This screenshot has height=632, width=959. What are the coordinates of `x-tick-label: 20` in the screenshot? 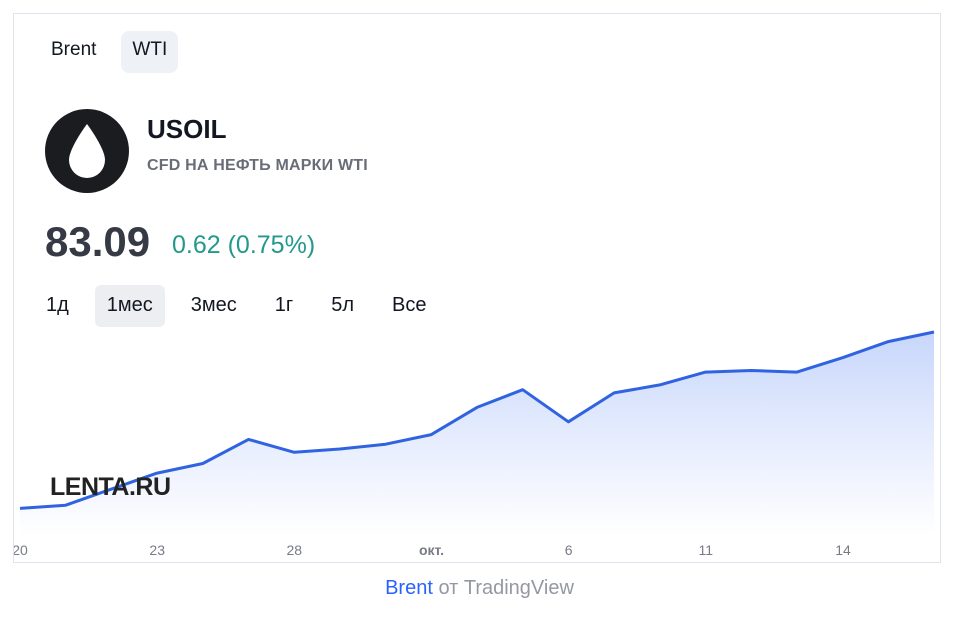 It's located at (21, 550).